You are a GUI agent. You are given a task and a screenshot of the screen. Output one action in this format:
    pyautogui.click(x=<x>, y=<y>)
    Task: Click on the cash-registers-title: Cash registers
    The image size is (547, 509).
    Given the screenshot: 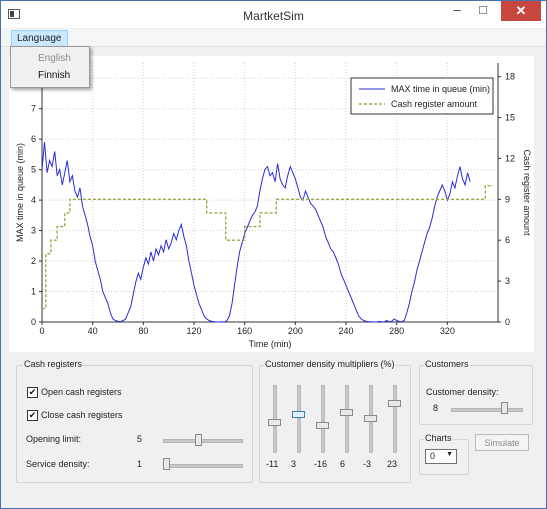 What is the action you would take?
    pyautogui.click(x=53, y=364)
    